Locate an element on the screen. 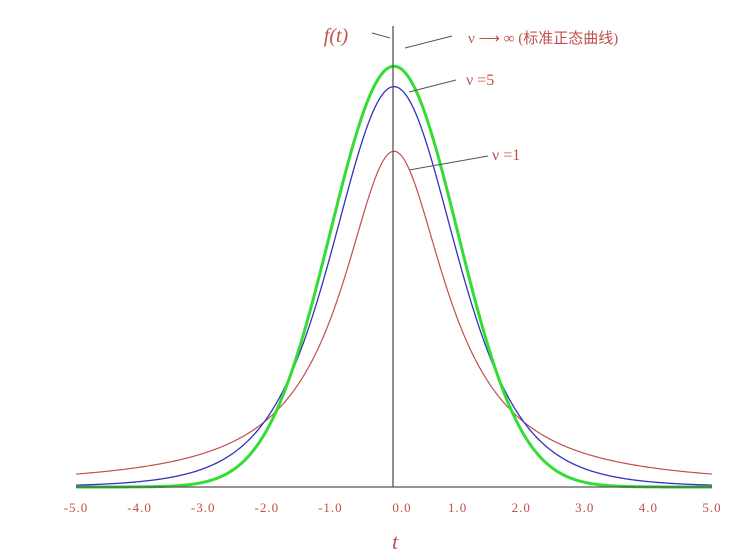  x-tick-label: -2.0 is located at coordinates (267, 507).